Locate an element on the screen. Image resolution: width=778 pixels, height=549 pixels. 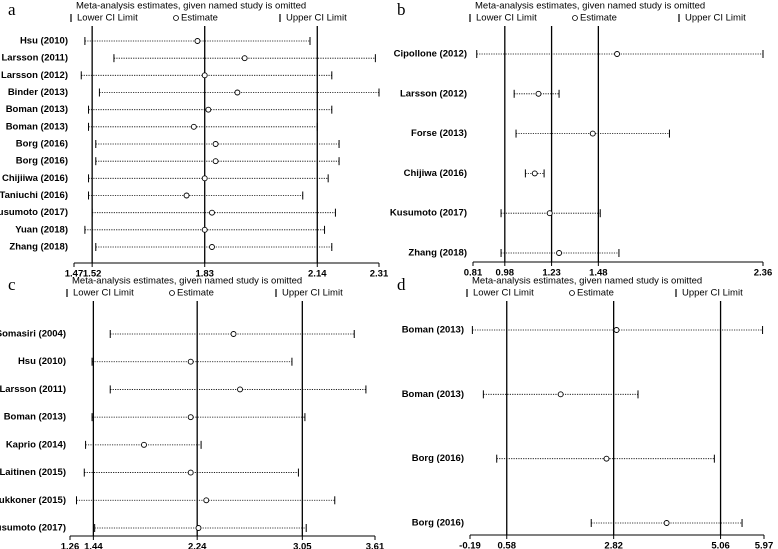
x-tick-label: 1.83 is located at coordinates (204, 274).